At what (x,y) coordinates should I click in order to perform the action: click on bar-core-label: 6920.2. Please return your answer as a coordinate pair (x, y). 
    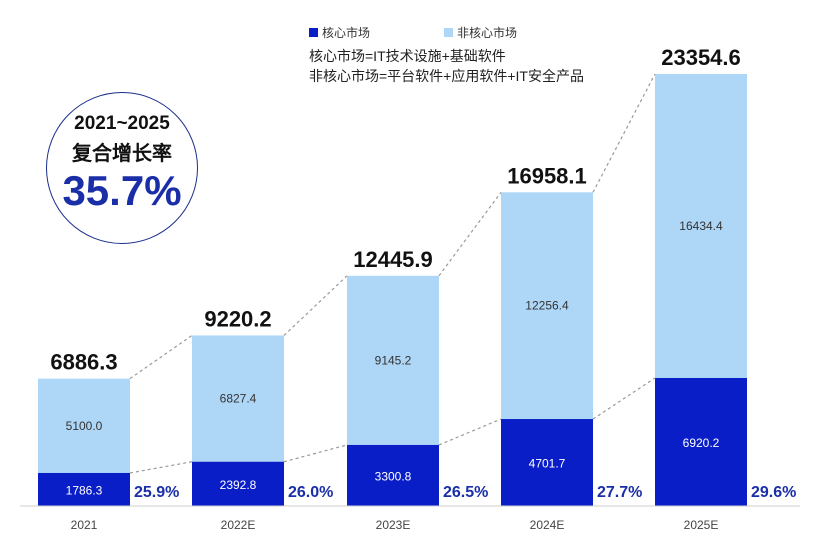
    Looking at the image, I should click on (701, 443).